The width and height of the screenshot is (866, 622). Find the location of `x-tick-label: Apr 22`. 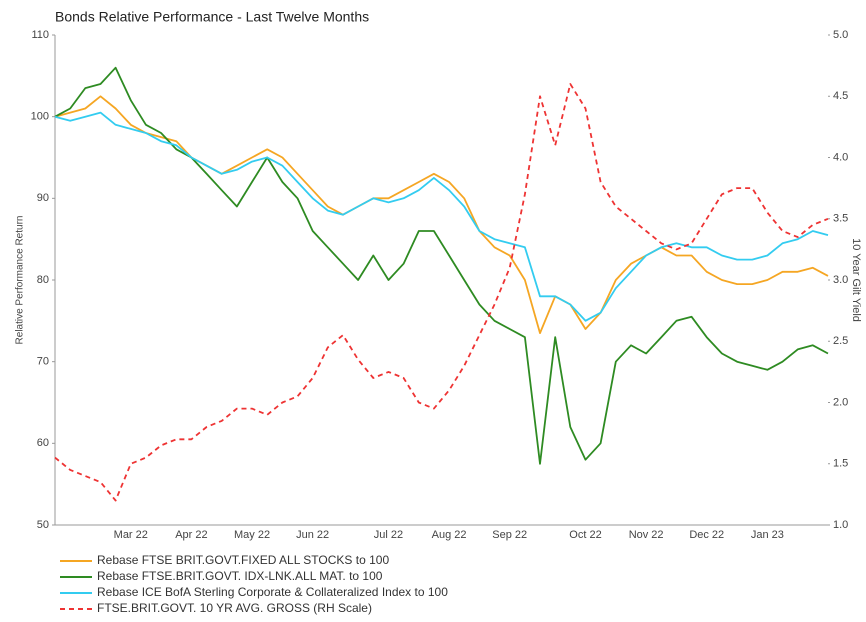

x-tick-label: Apr 22 is located at coordinates (191, 535).